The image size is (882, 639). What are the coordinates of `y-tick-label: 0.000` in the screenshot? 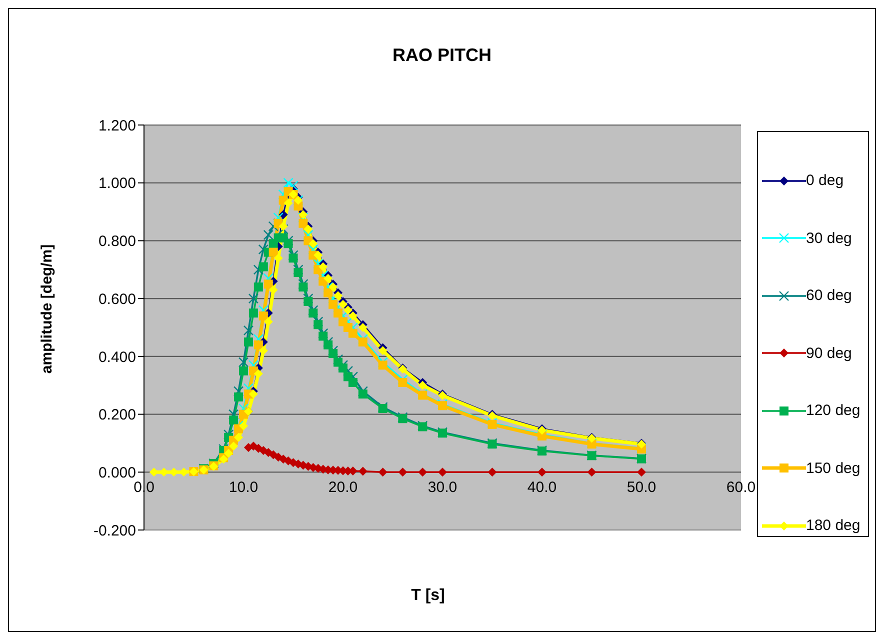 It's located at (117, 473).